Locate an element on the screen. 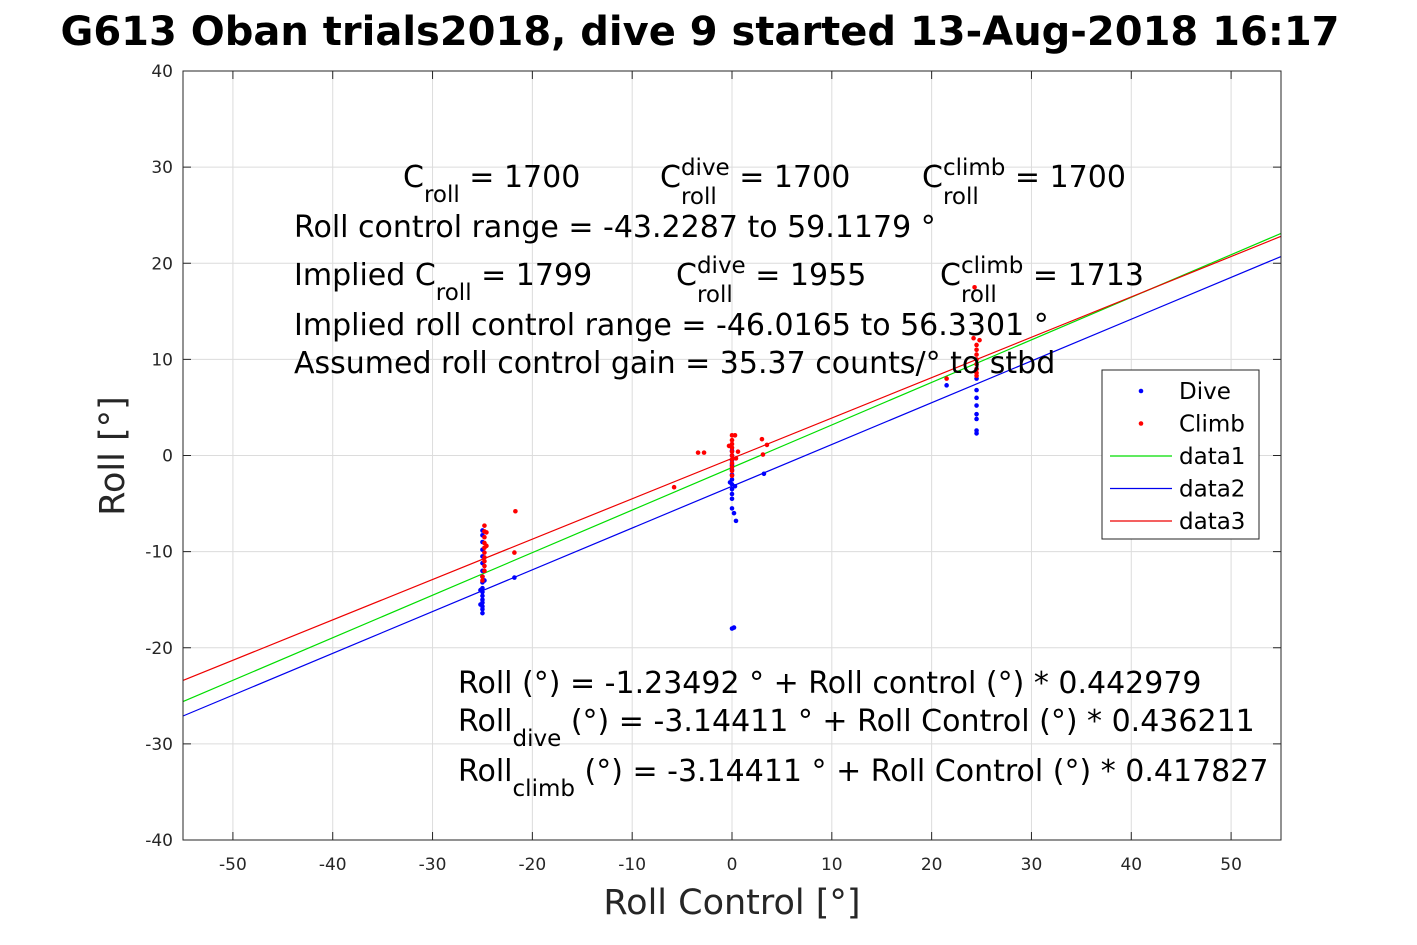  y-tick-label: 20 is located at coordinates (162, 264).